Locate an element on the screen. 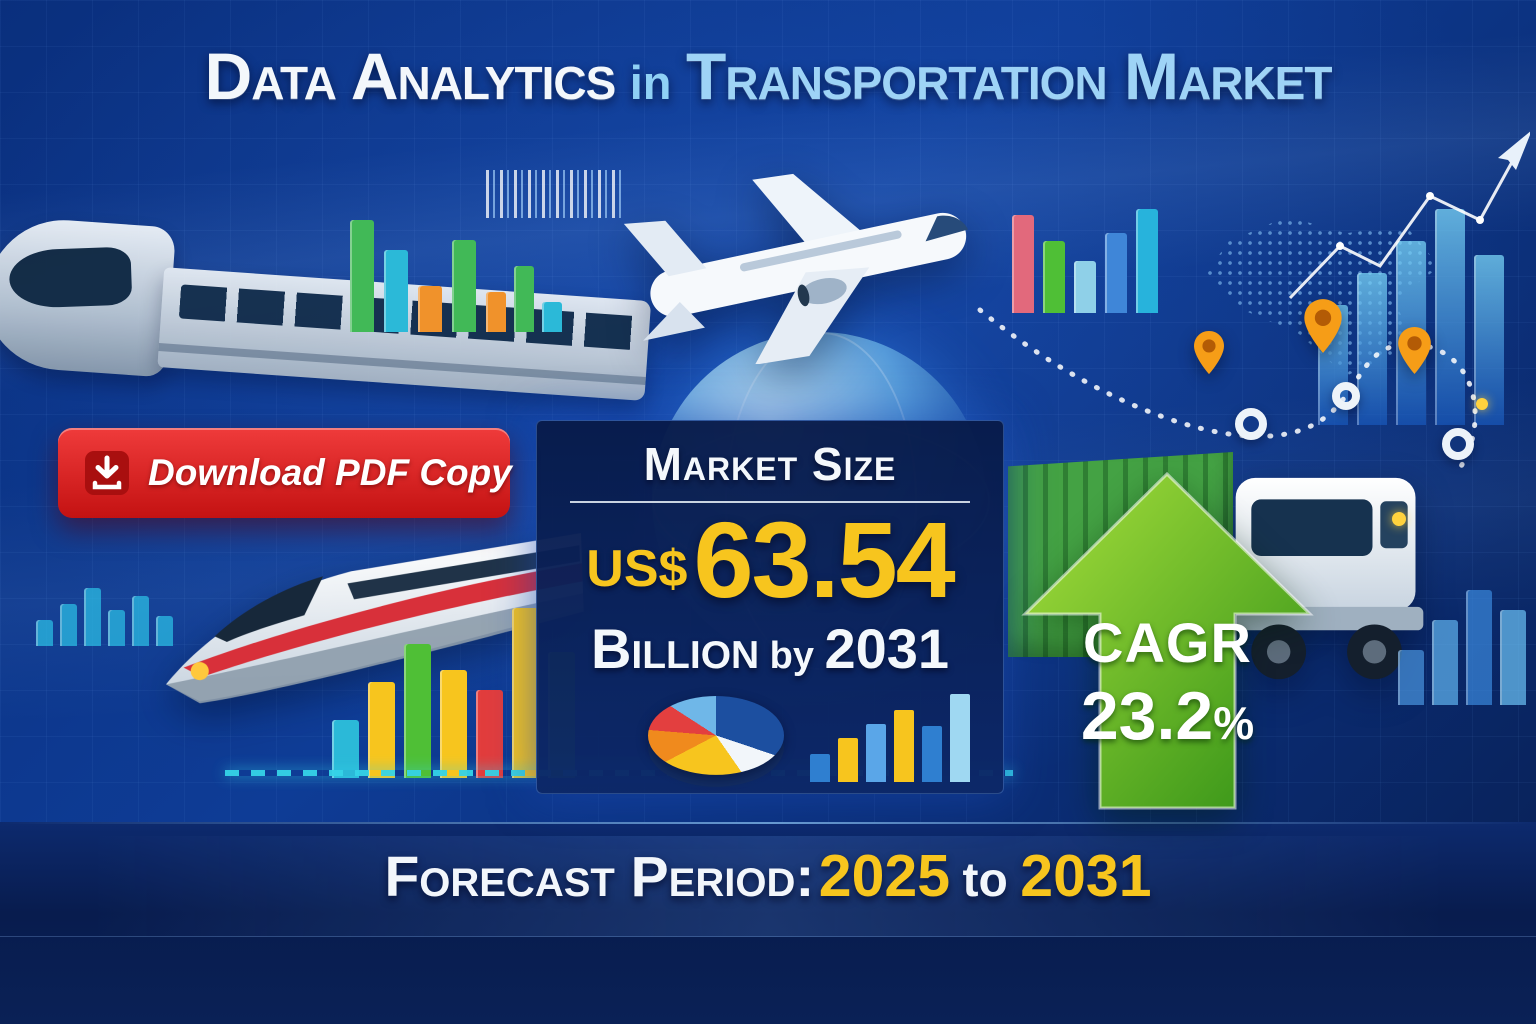 The height and width of the screenshot is (1024, 1536). forecast-text: Forecast Period: 2025 to 2031 is located at coordinates (768, 876).